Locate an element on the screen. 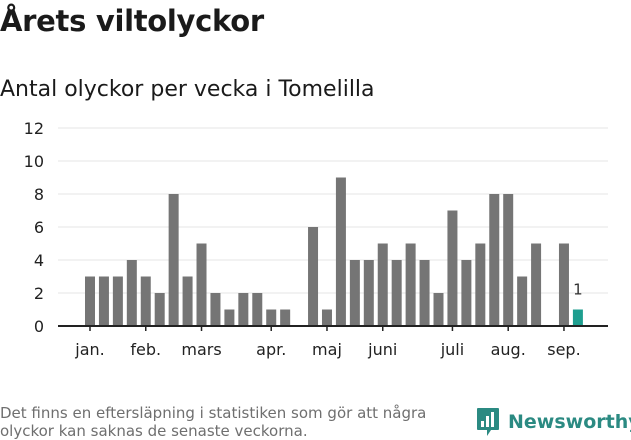 This screenshot has width=631, height=440. x-tick-label: feb. is located at coordinates (145, 349).